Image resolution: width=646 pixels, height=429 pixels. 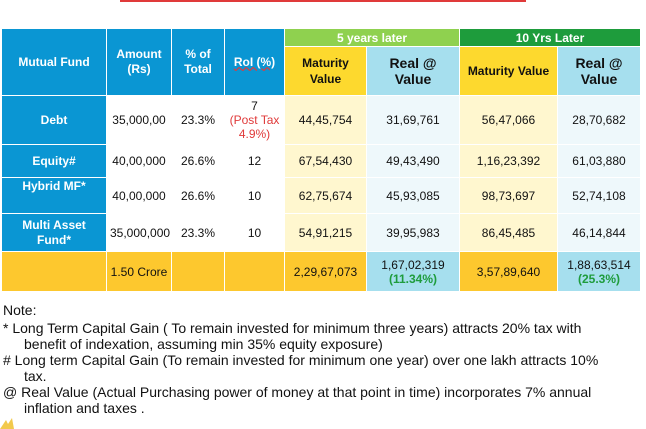 What do you see at coordinates (139, 120) in the screenshot?
I see `amount-cell: 35,000,00` at bounding box center [139, 120].